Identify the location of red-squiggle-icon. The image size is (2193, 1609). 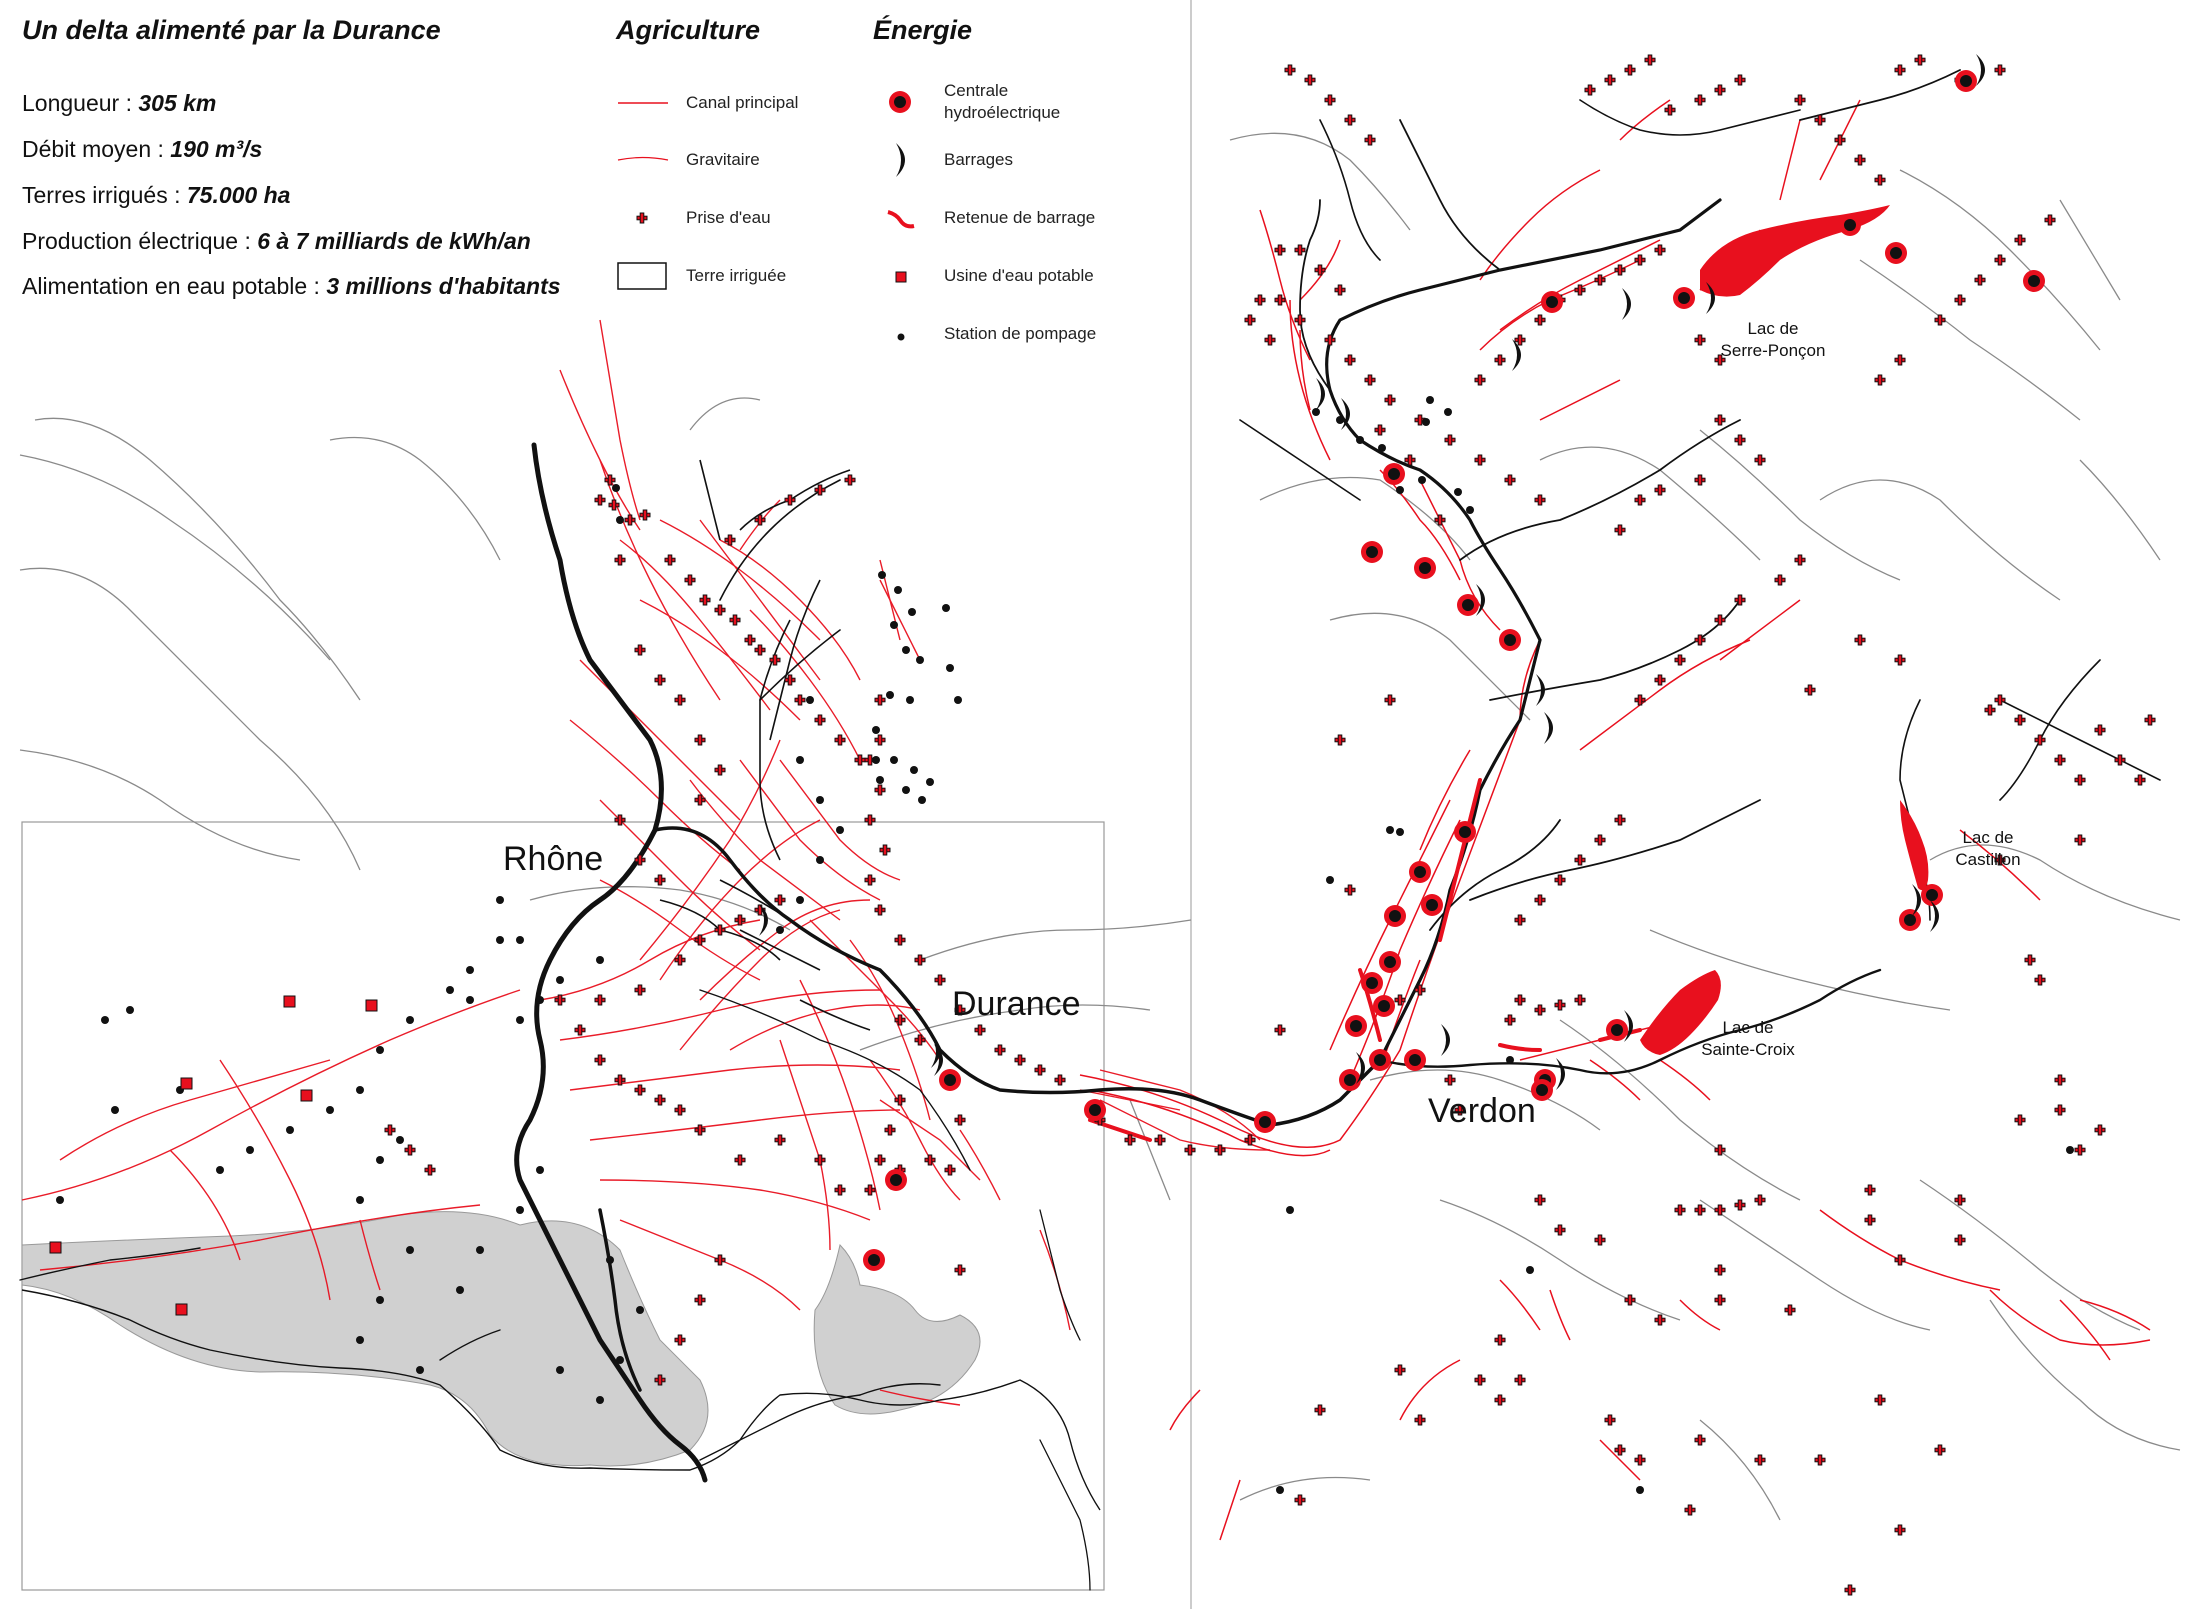
(901, 219).